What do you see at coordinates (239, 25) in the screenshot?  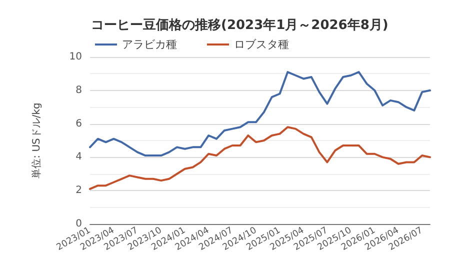 I see `chart-title: コーヒー豆価格の推移(2023年1月～2026年8月)` at bounding box center [239, 25].